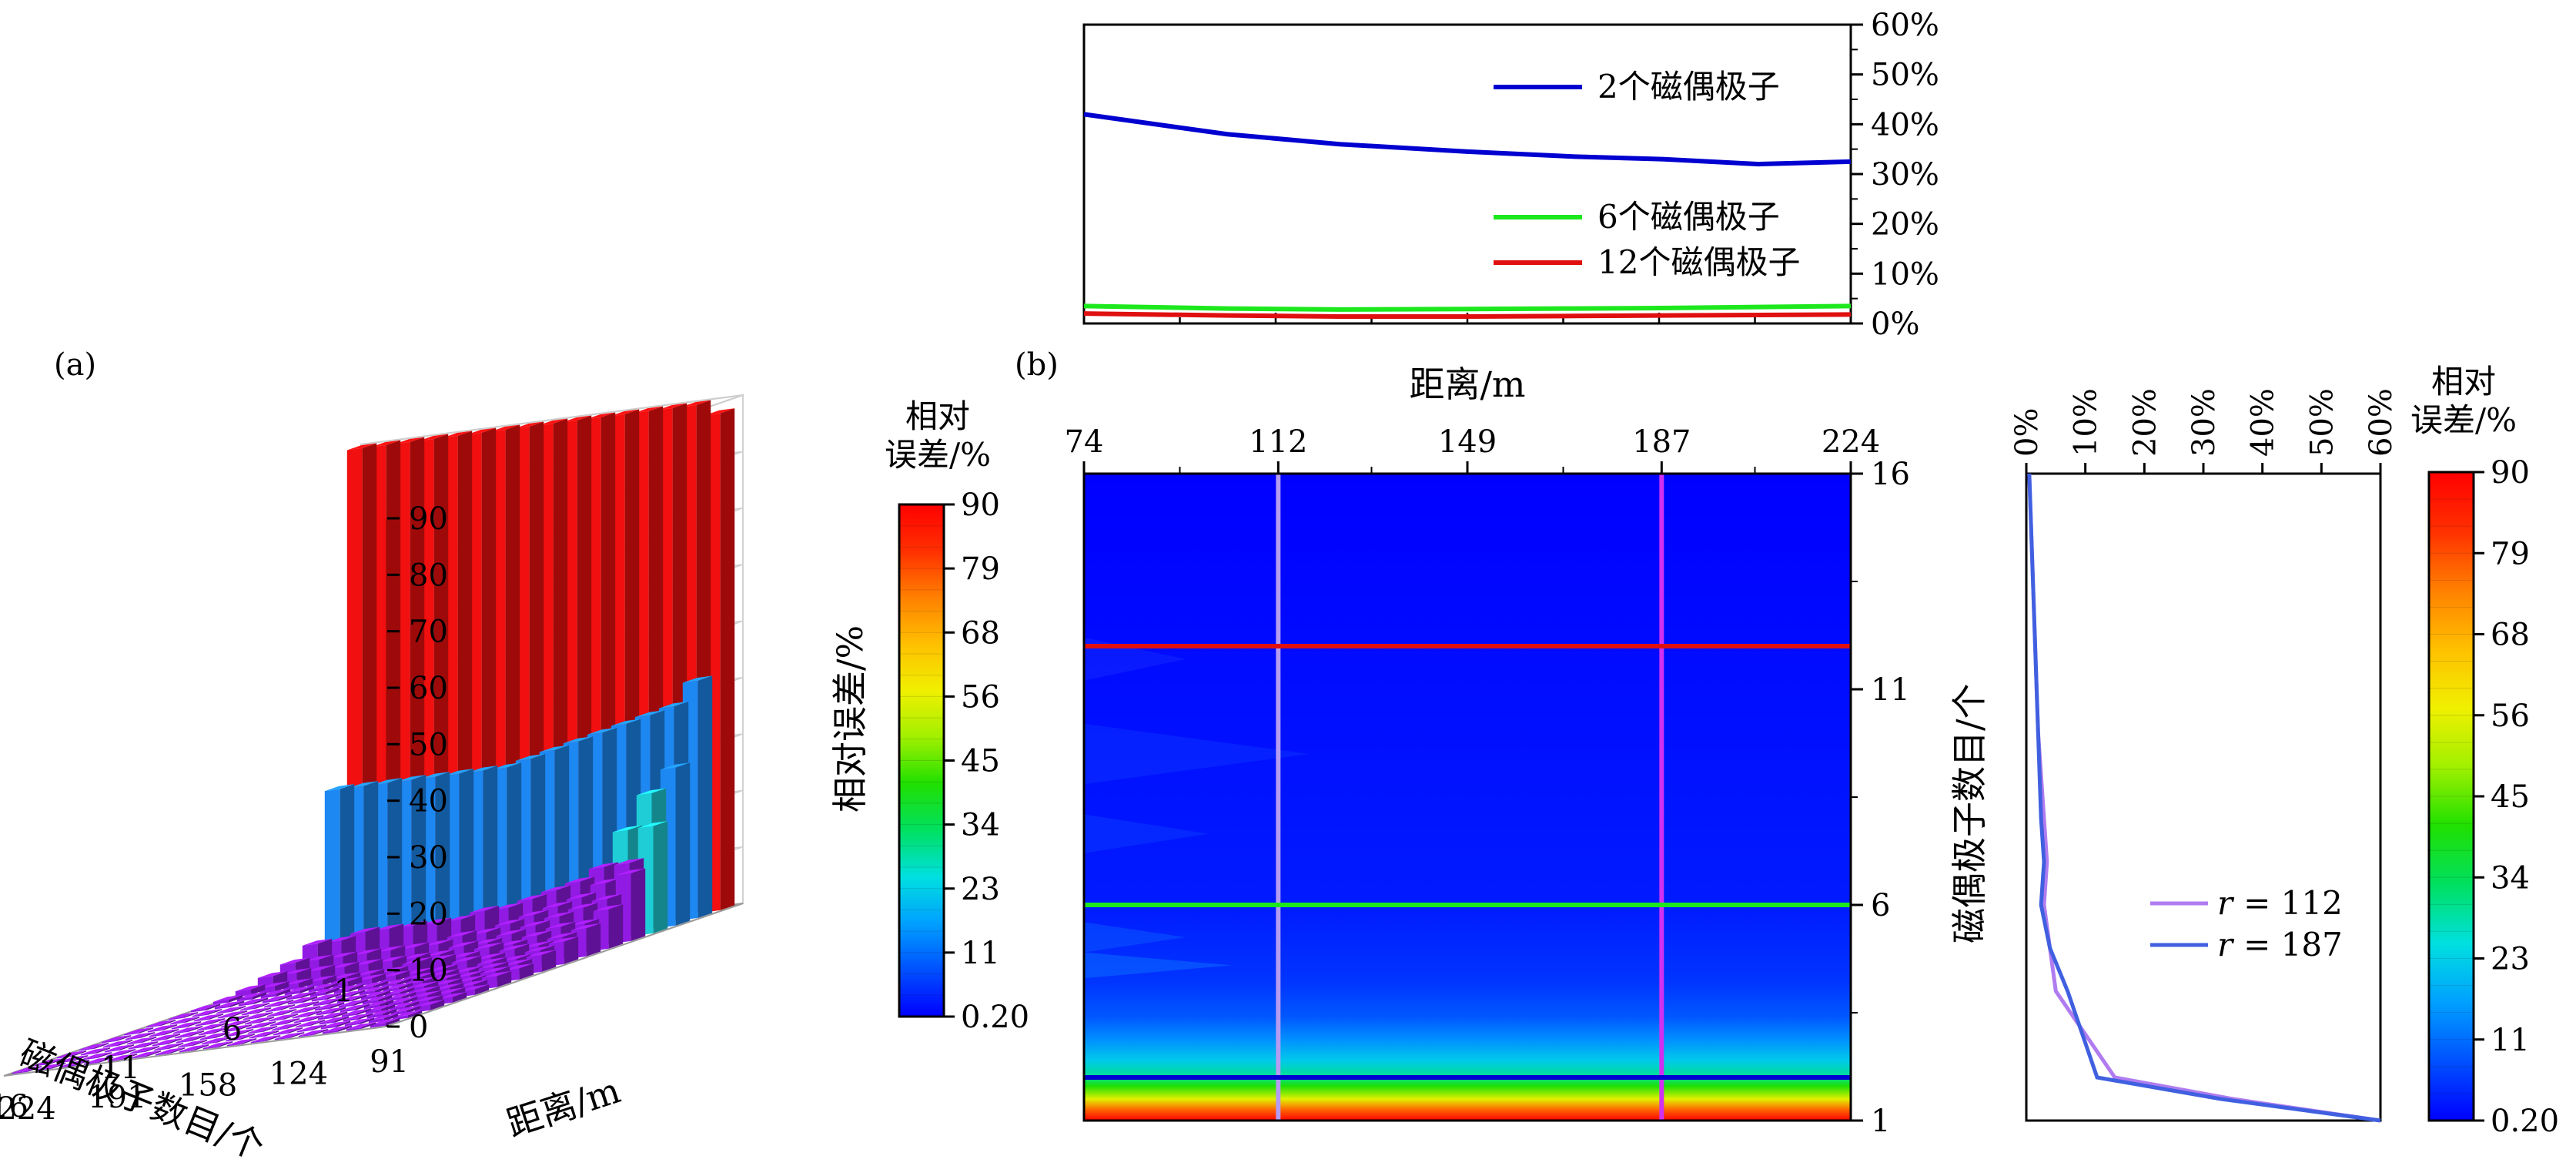 The height and width of the screenshot is (1166, 2576). What do you see at coordinates (2452, 796) in the screenshot?
I see `colorbar-gradient` at bounding box center [2452, 796].